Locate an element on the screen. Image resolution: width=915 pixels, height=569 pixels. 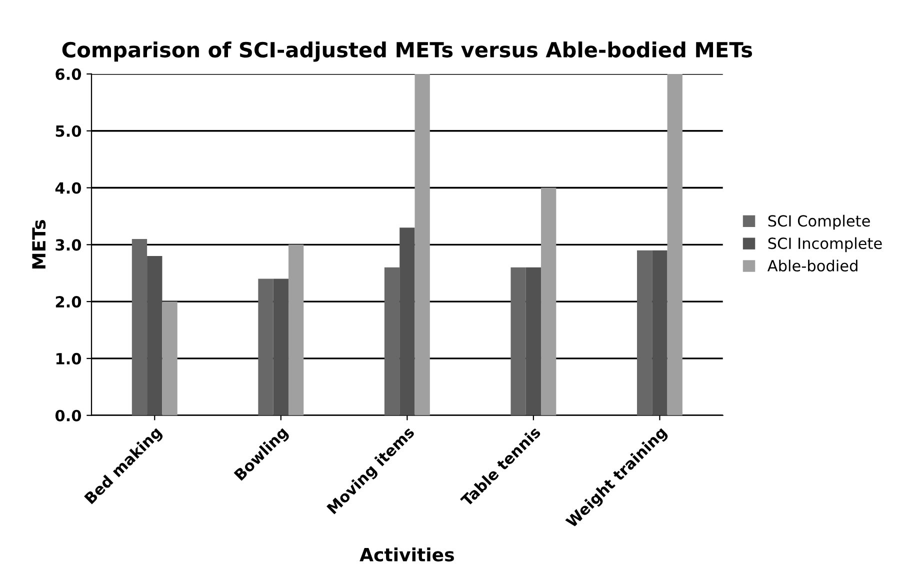
y-axis-title: METs is located at coordinates (39, 244).